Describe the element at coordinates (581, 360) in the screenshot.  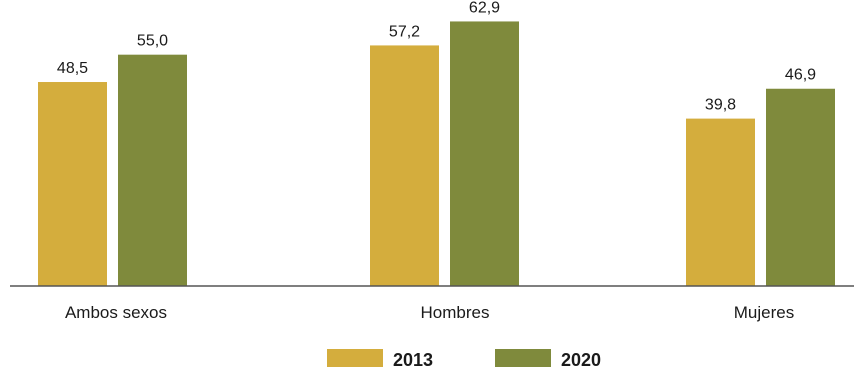
I see `legend-label-2020: 2020` at that location.